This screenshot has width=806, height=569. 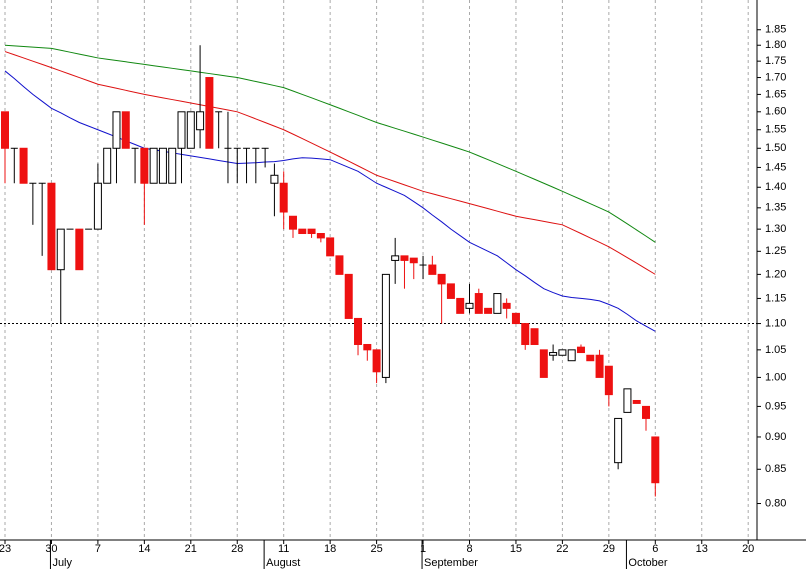 I want to click on y-tick-label: 0.85, so click(x=775, y=469).